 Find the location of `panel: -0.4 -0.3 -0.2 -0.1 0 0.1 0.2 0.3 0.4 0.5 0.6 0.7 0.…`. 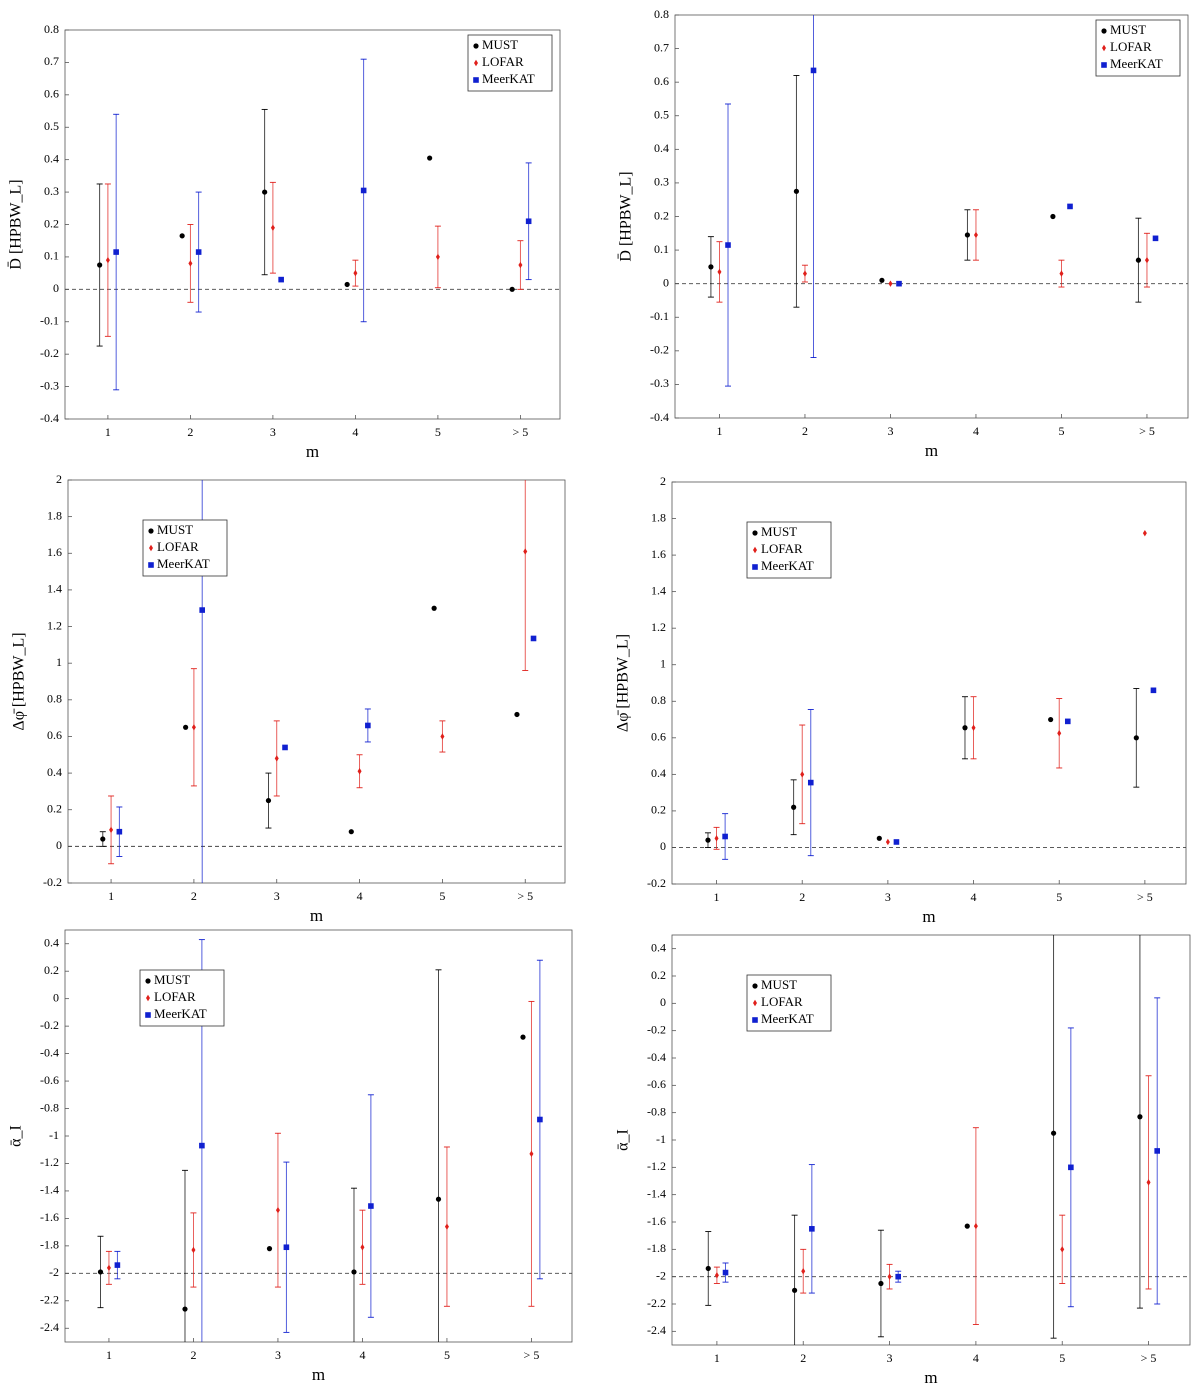

panel: -0.4 -0.3 -0.2 -0.1 0 0.1 0.2 0.3 0.4 0.5 0.6 0.7 0.… is located at coordinates (284, 241).